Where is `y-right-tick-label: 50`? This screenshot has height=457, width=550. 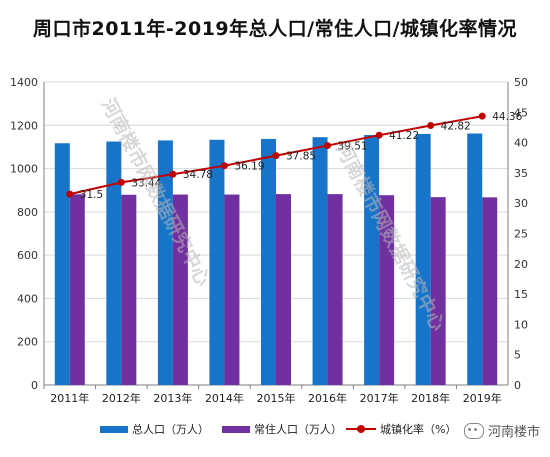 y-right-tick-label: 50 is located at coordinates (521, 82).